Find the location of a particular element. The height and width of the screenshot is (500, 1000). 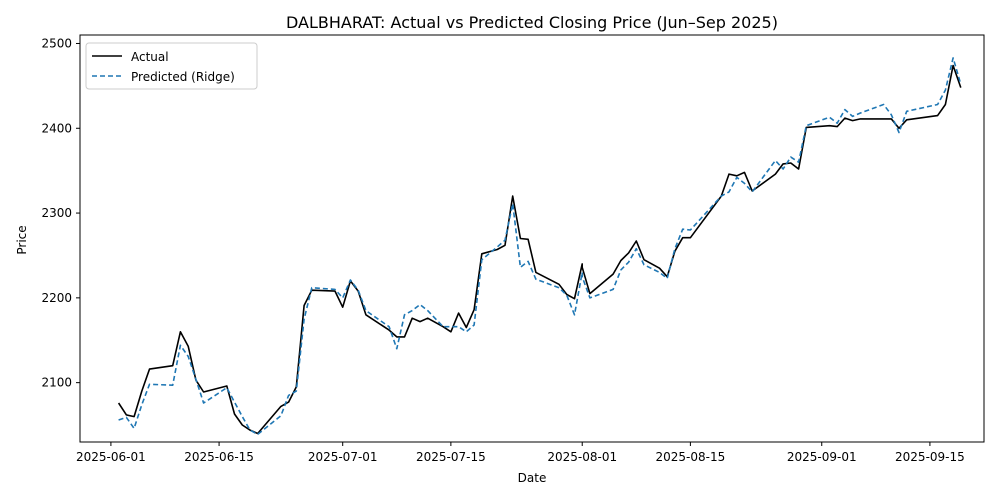

x-tick-label: 2025-07-01 is located at coordinates (343, 457).